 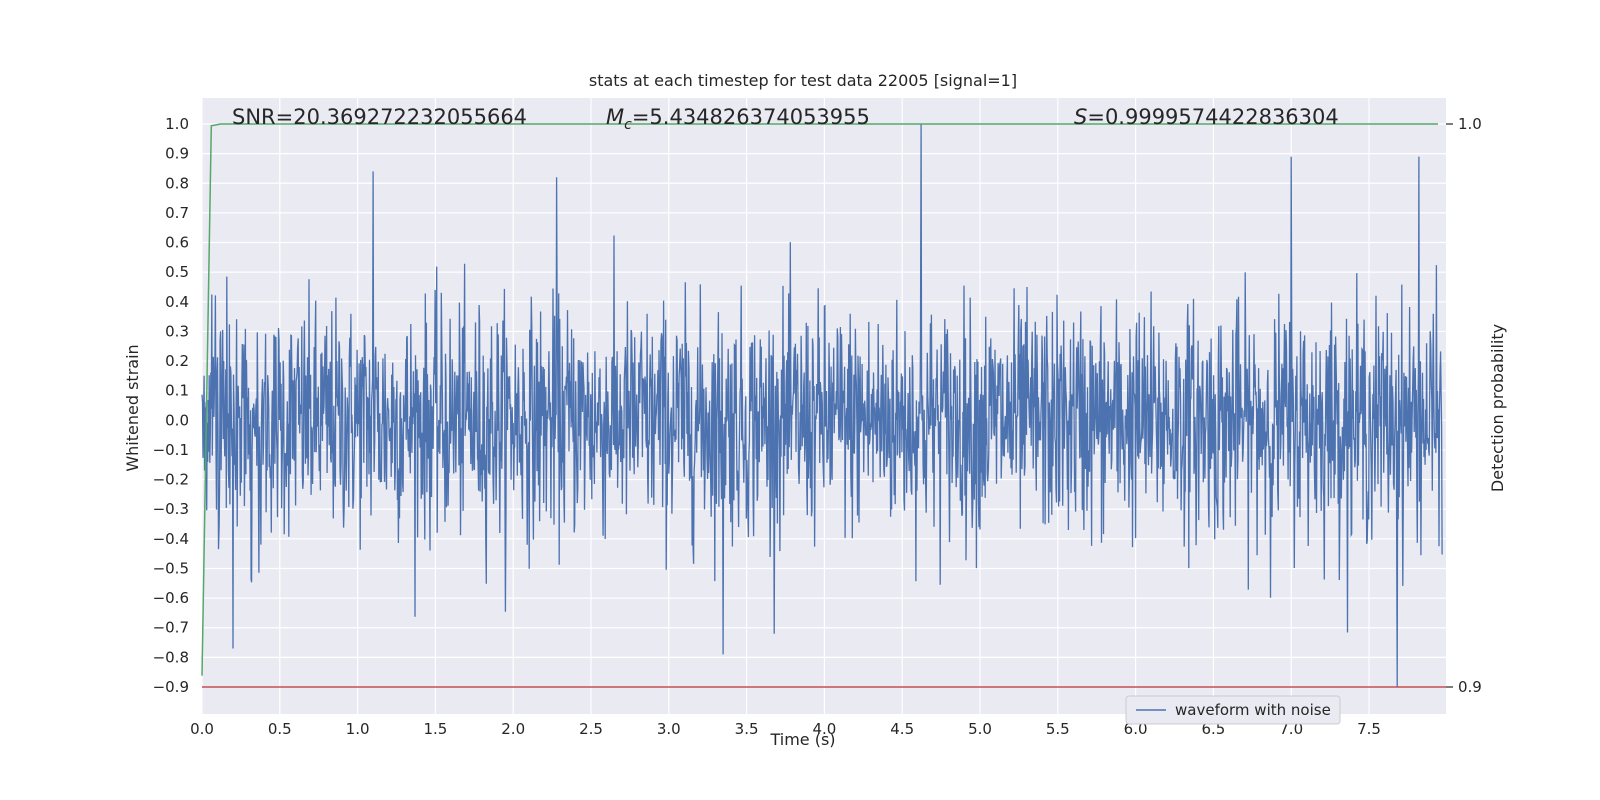 I want to click on y-tick-label: −0.8, so click(x=171, y=657).